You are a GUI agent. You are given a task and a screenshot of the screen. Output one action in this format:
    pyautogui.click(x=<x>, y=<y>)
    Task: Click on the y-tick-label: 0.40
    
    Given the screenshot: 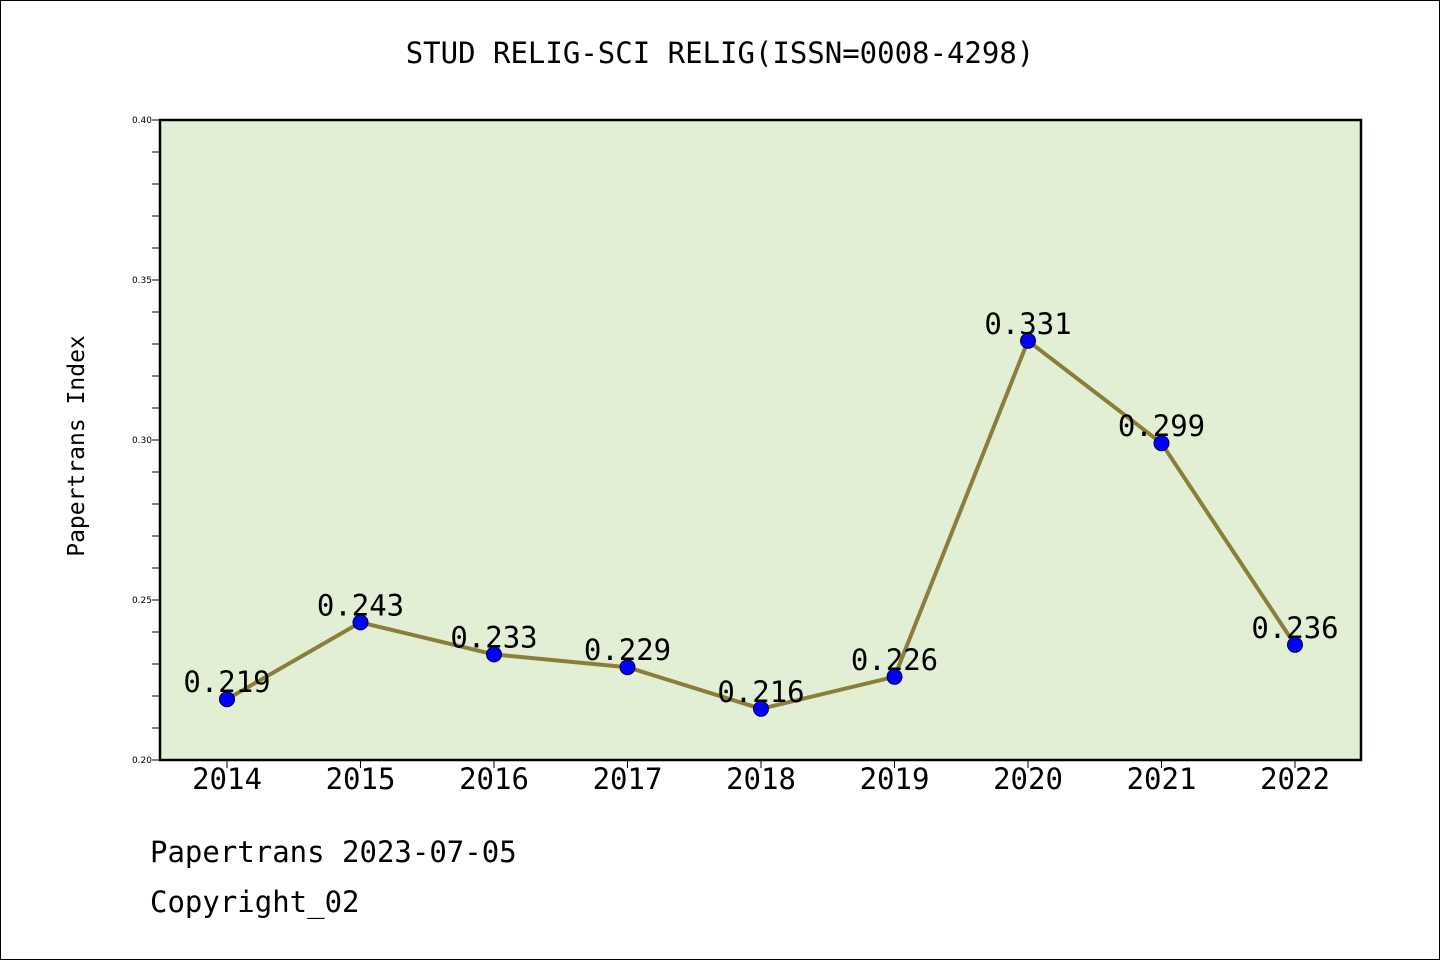 What is the action you would take?
    pyautogui.click(x=142, y=121)
    